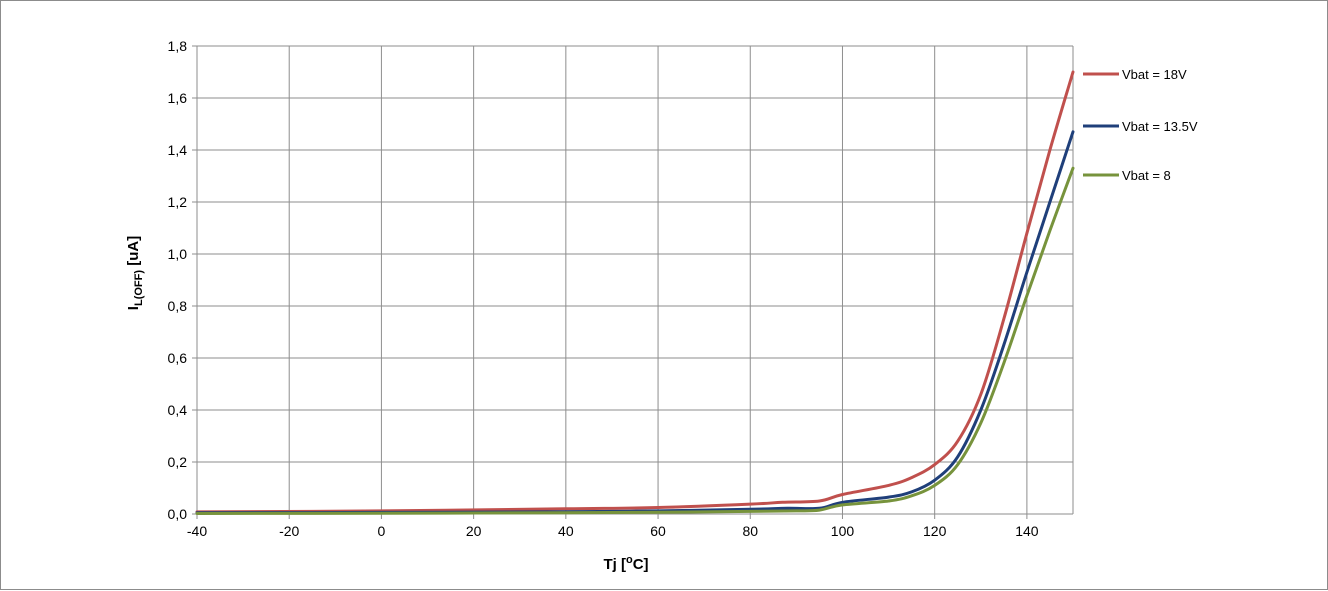 Image resolution: width=1328 pixels, height=591 pixels. Describe the element at coordinates (178, 462) in the screenshot. I see `y-tick-label: 0,2` at that location.